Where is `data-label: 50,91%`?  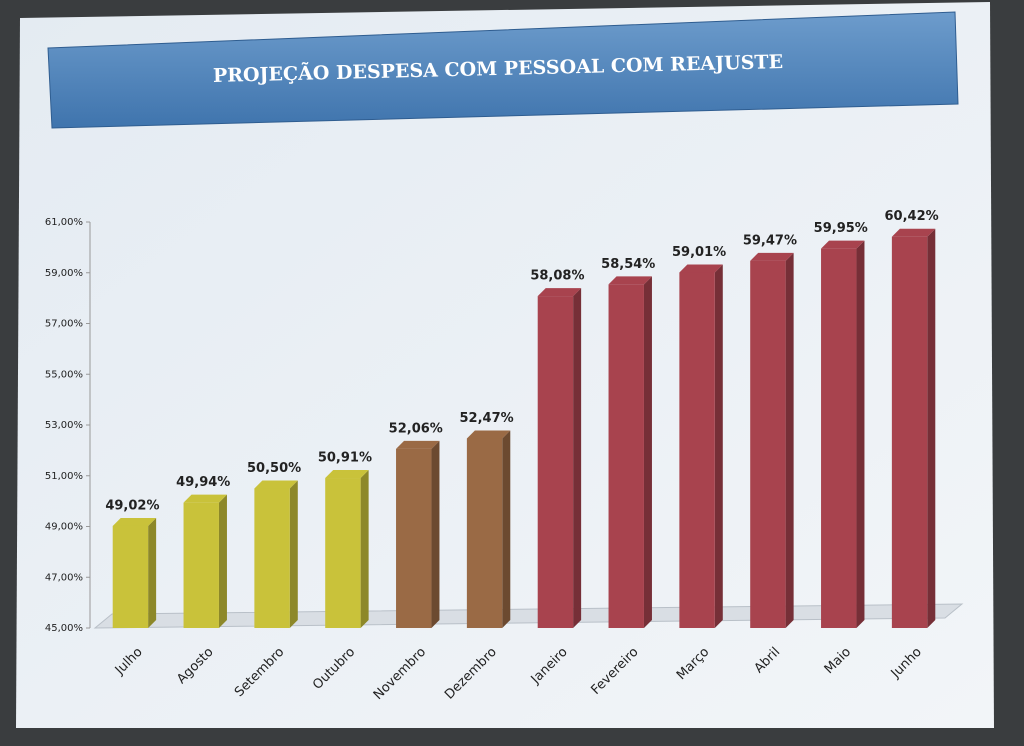 data-label: 50,91% is located at coordinates (345, 458).